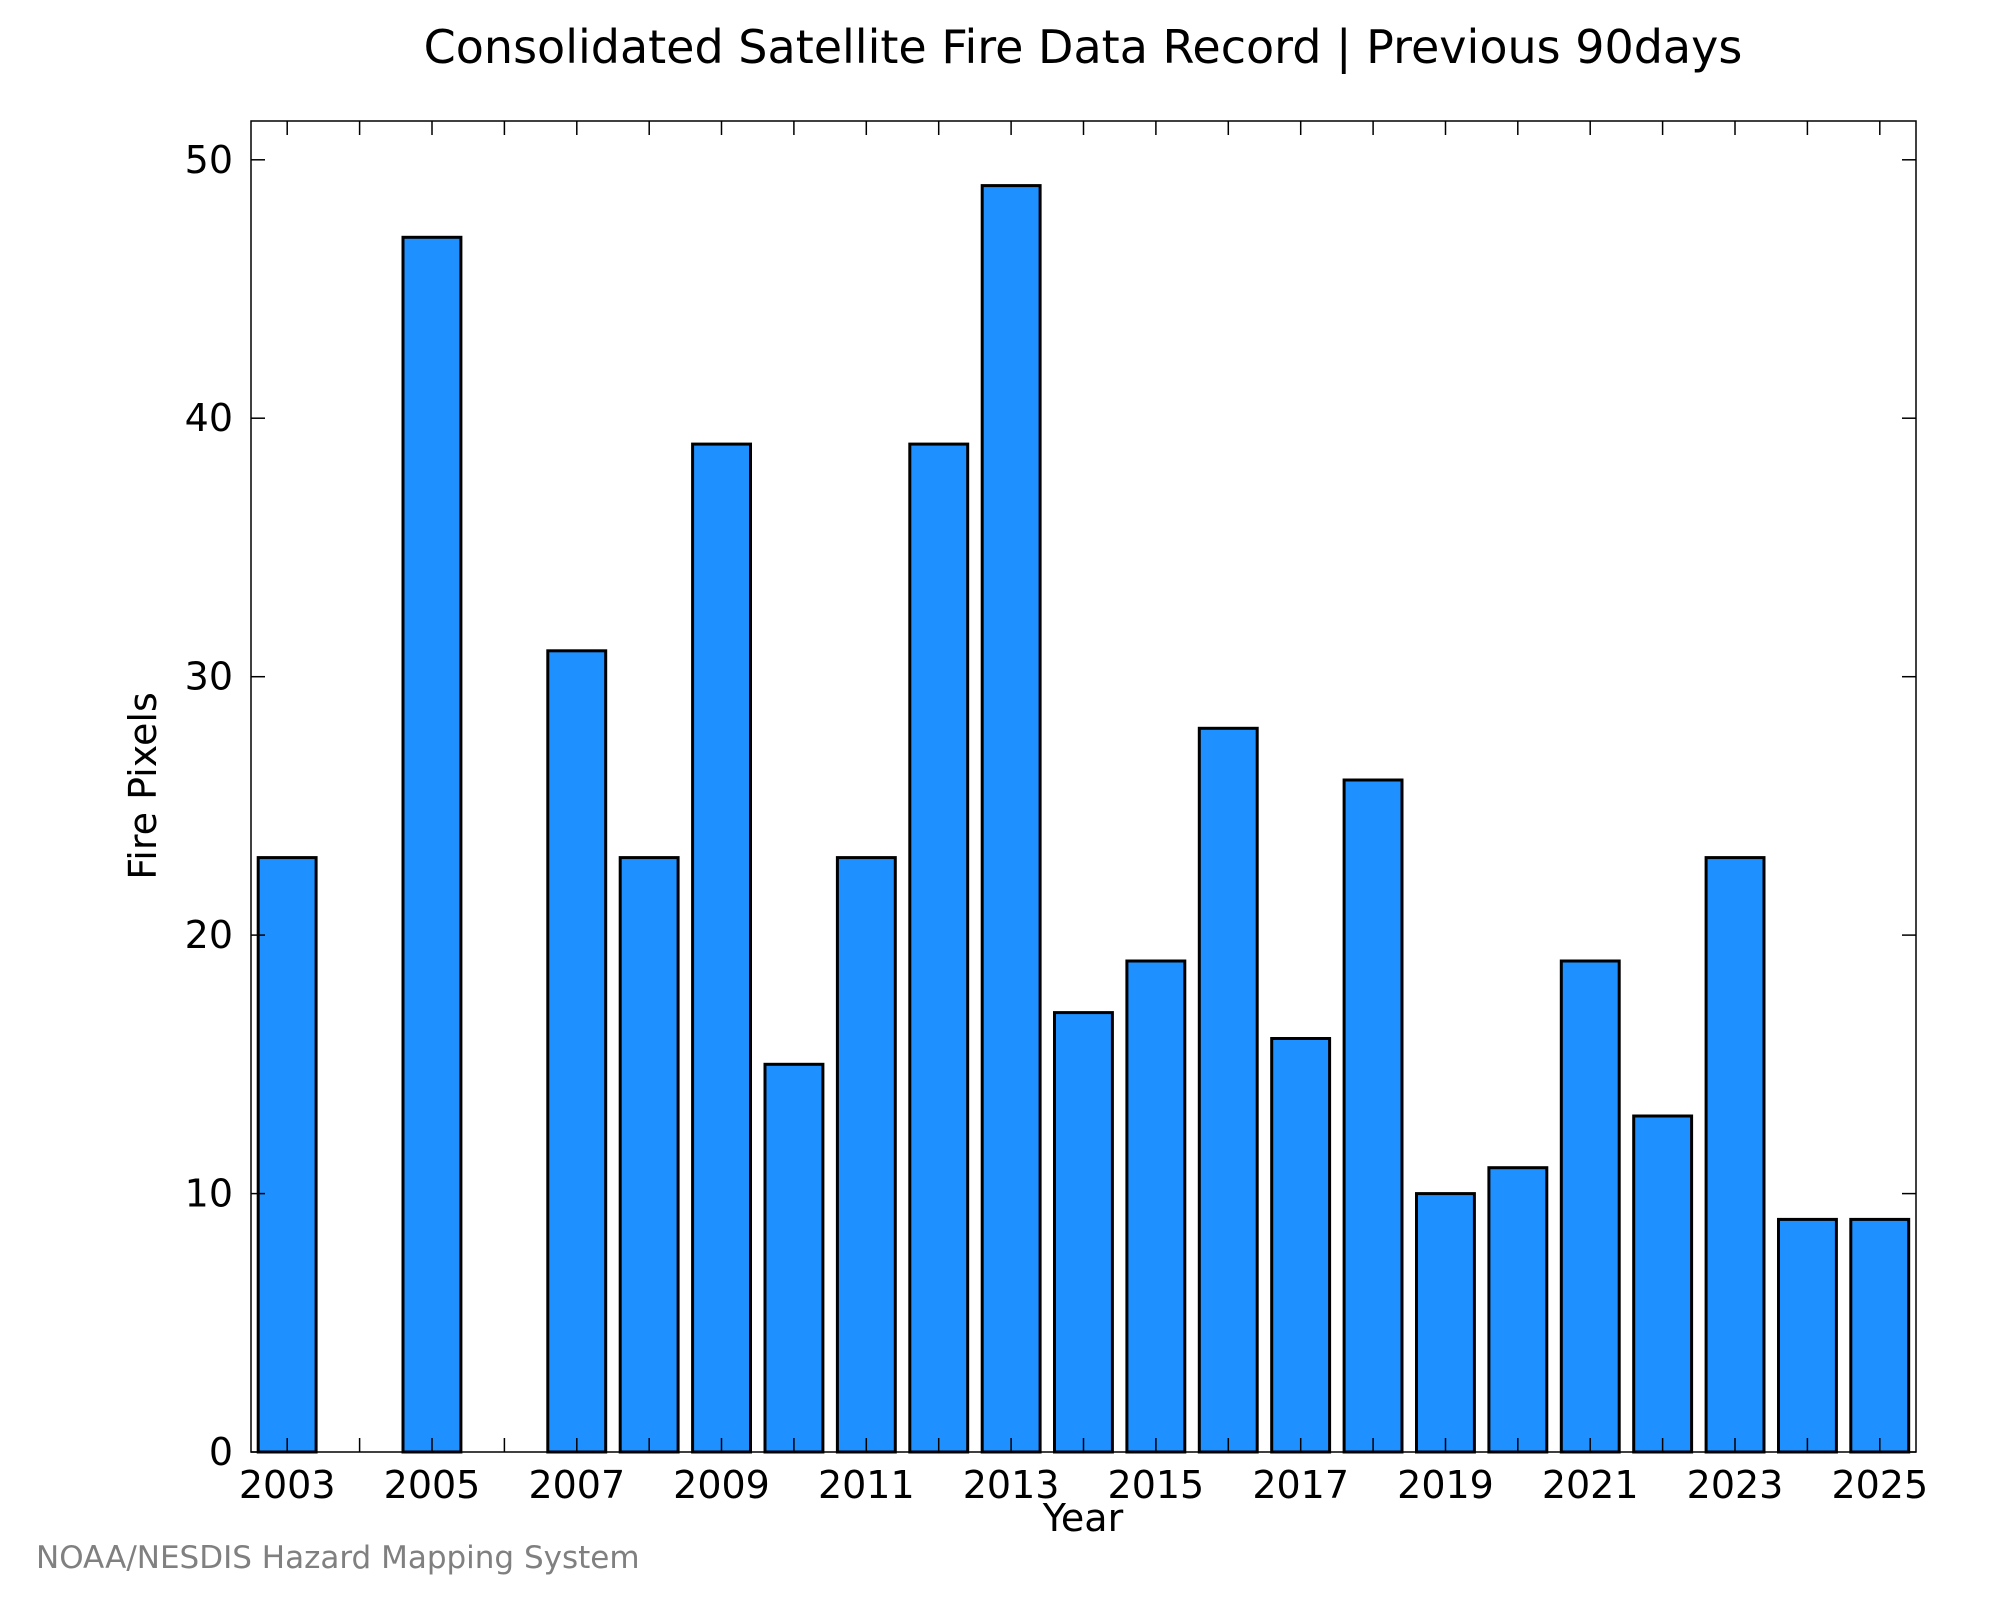  Describe the element at coordinates (866, 1155) in the screenshot. I see `bar-2011` at that location.